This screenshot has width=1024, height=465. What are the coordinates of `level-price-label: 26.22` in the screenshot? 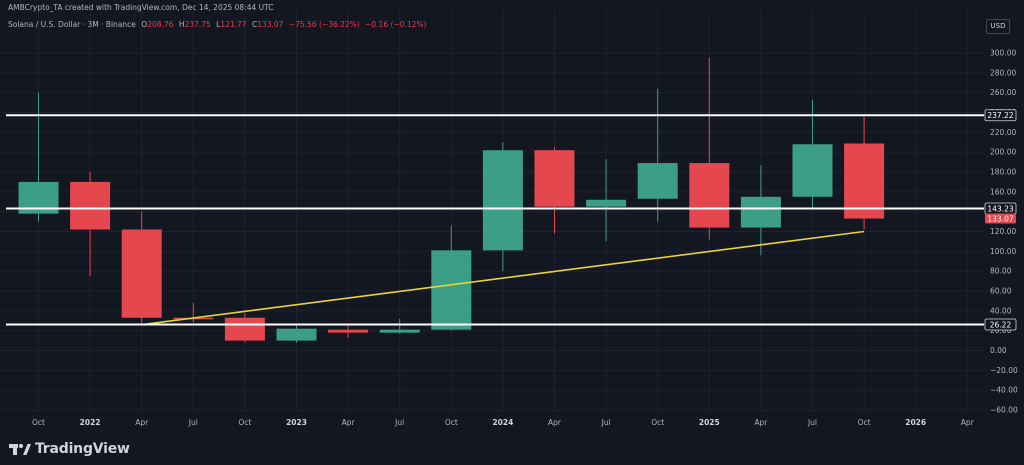 It's located at (1001, 324).